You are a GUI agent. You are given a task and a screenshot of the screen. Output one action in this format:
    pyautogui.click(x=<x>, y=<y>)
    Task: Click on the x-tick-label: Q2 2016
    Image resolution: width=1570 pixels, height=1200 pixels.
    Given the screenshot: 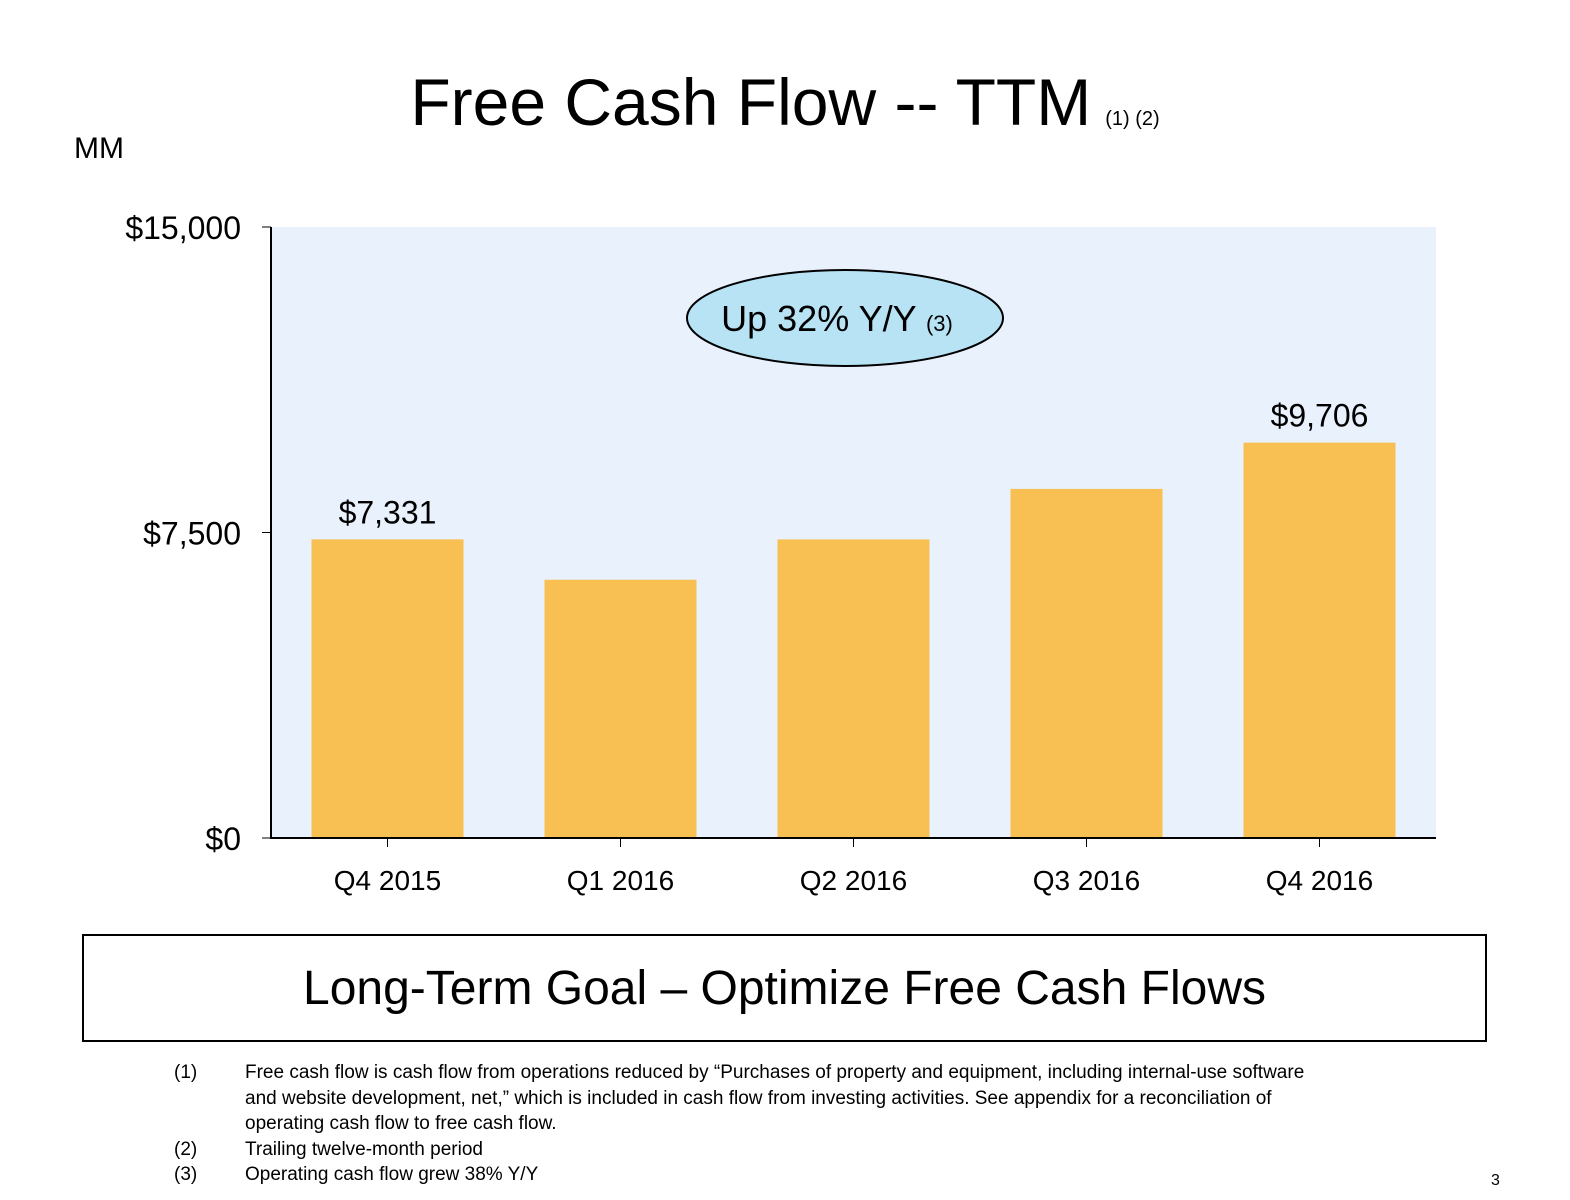 What is the action you would take?
    pyautogui.click(x=853, y=880)
    